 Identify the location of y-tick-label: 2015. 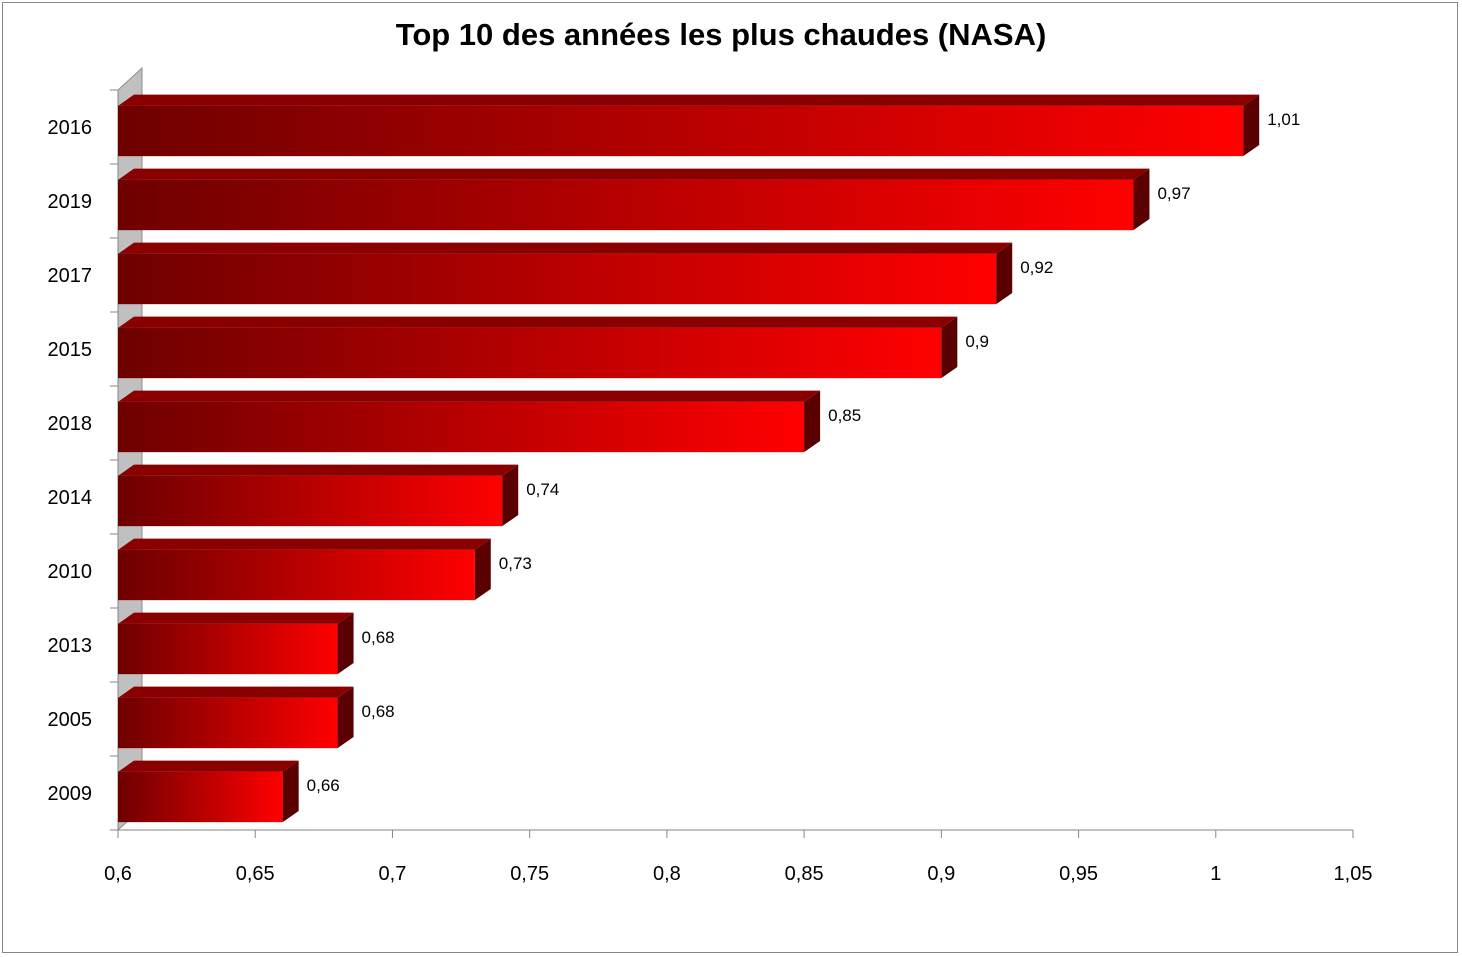
(70, 350).